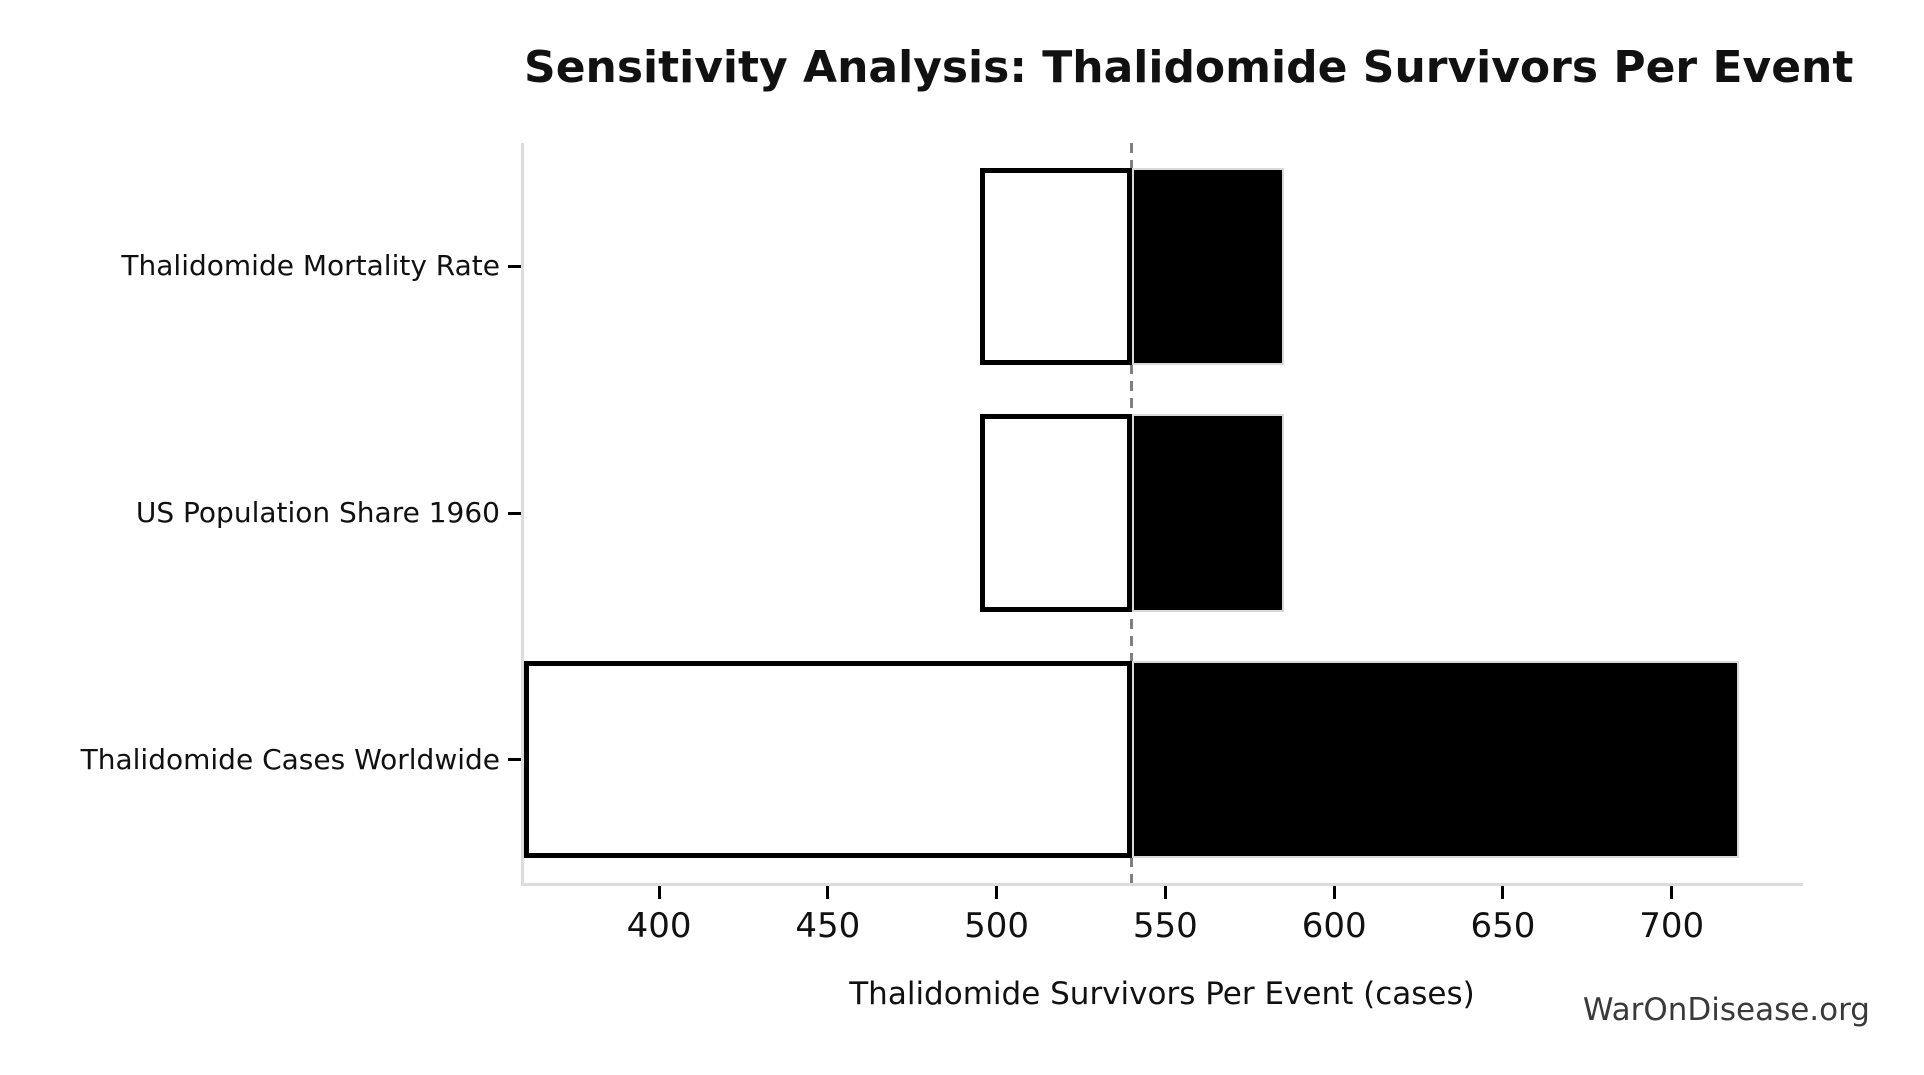  Describe the element at coordinates (1165, 926) in the screenshot. I see `x-tick-label: 550` at that location.